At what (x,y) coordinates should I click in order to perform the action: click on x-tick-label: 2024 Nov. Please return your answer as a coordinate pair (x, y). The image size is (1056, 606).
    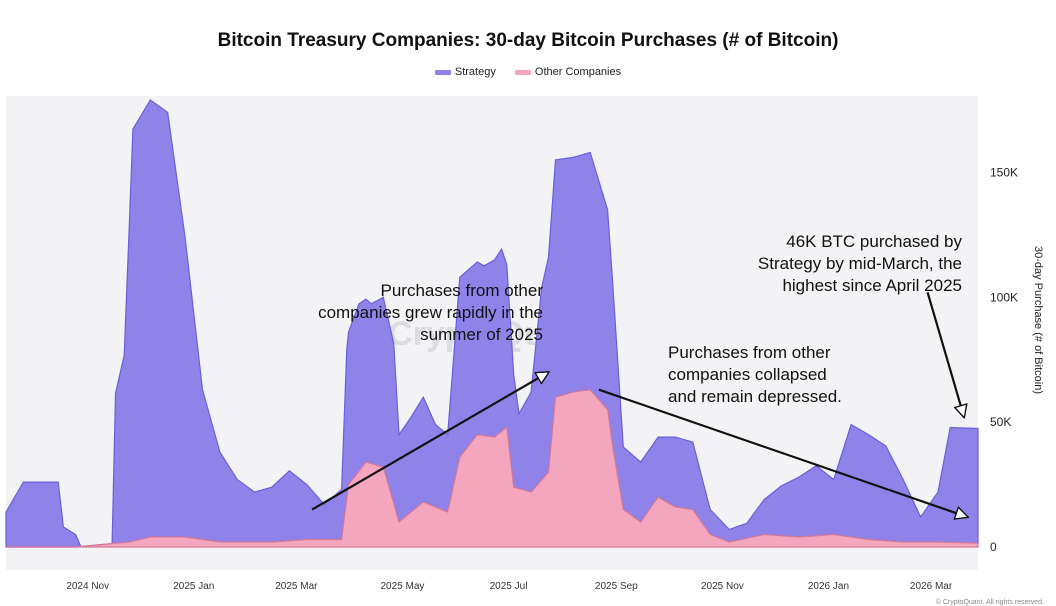
    Looking at the image, I should click on (87, 586).